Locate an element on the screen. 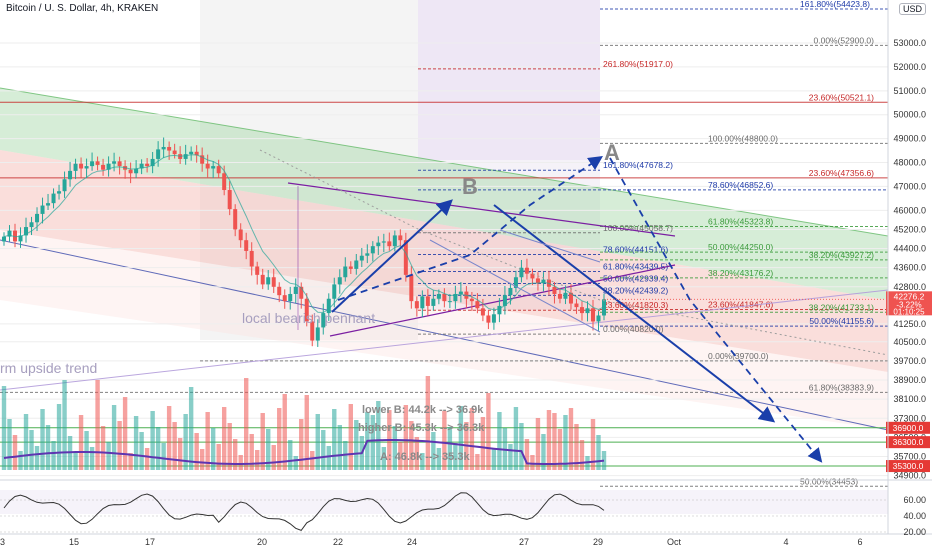 The image size is (932, 555). volume-ma-line is located at coordinates (304, 452).